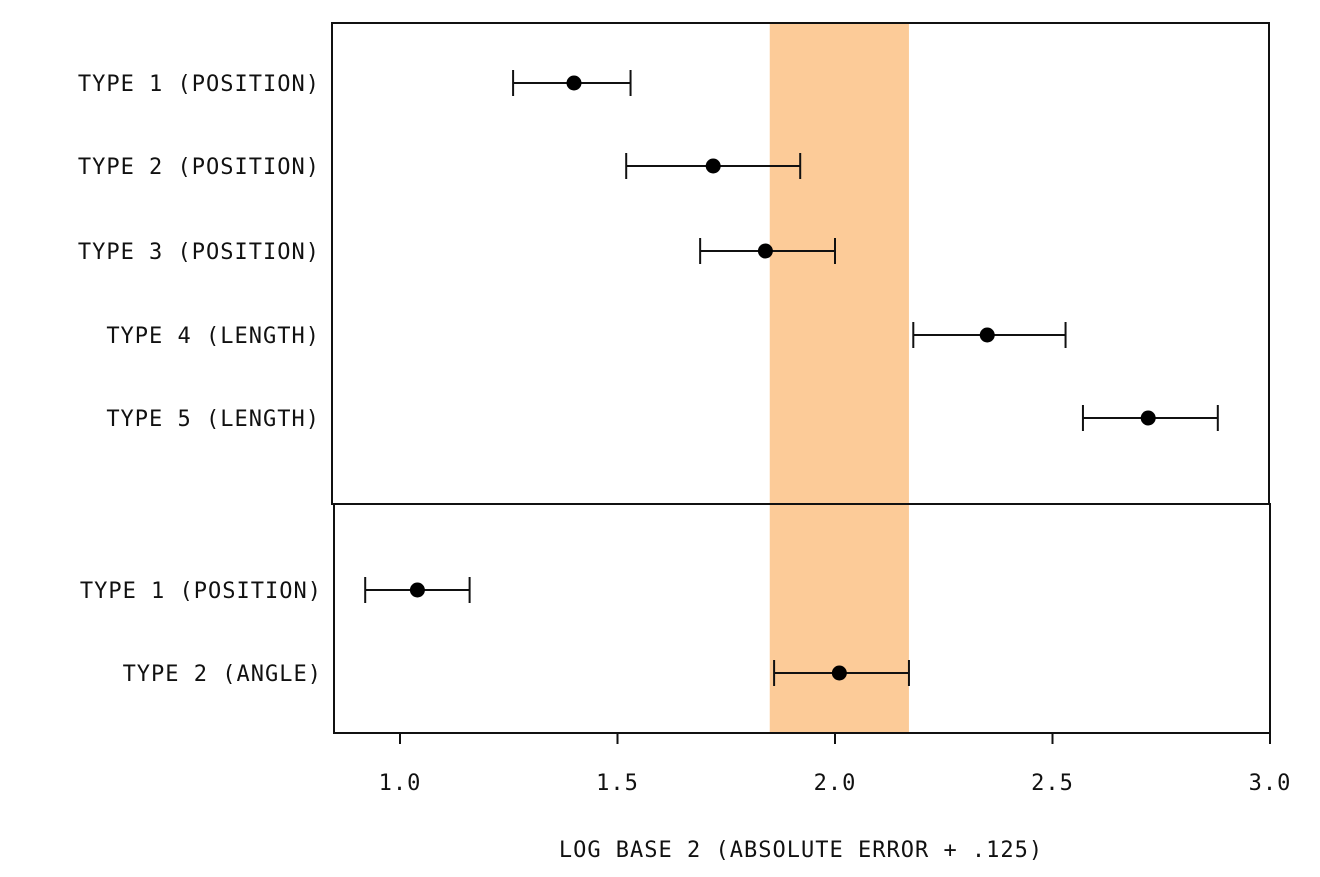 Image resolution: width=1320 pixels, height=877 pixels. Describe the element at coordinates (199, 252) in the screenshot. I see `row-label: TYPE 3 (POSITION)` at that location.